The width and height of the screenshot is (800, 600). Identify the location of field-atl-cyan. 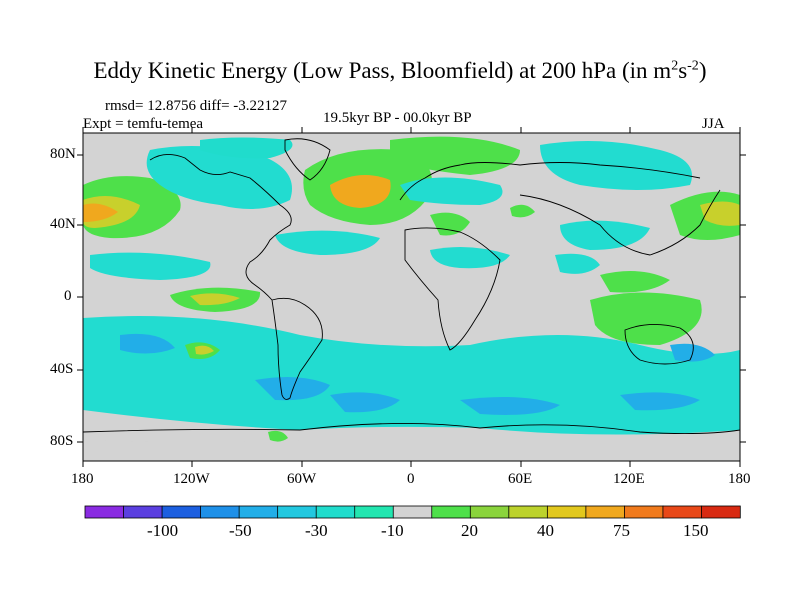
(327, 242).